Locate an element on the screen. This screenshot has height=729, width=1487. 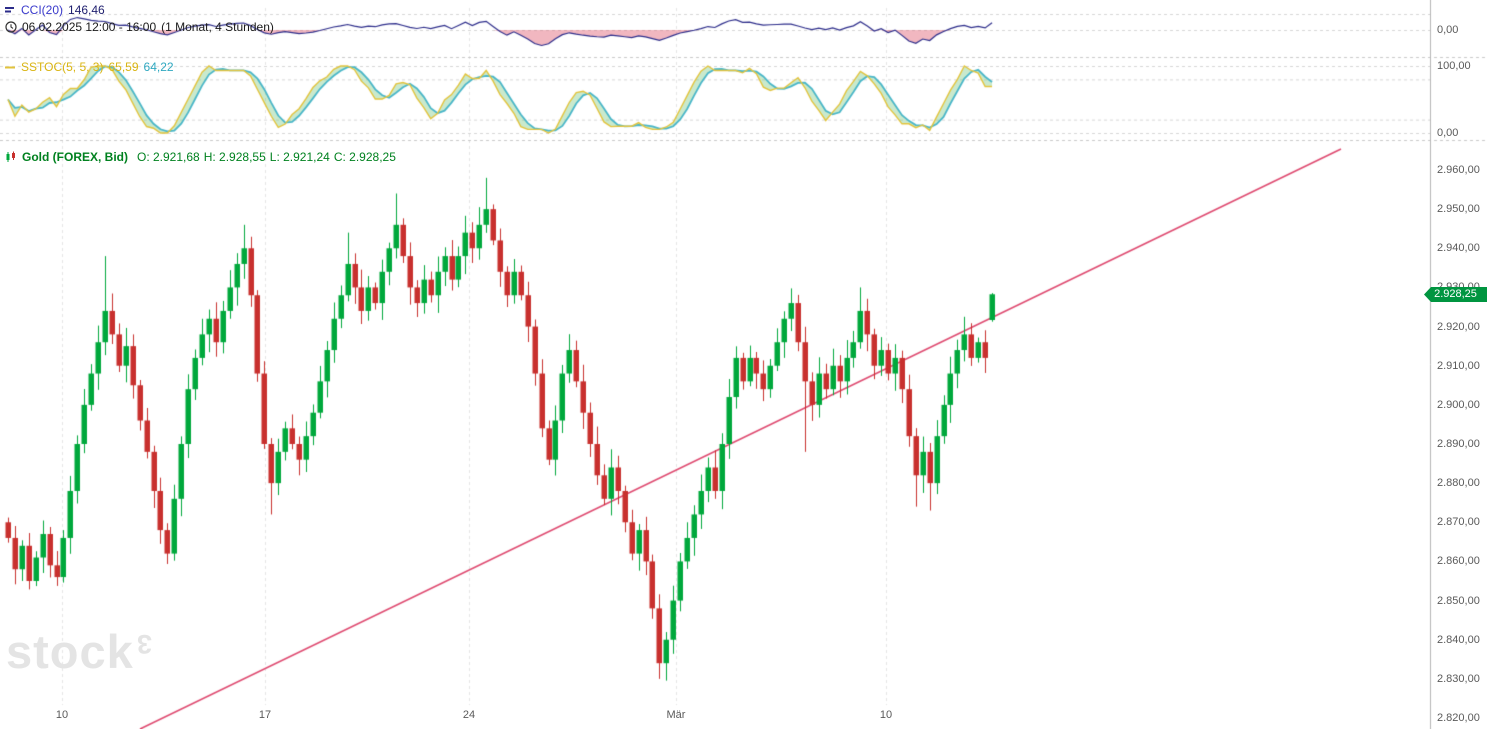
sstoc-axis-max-label: 100,00 is located at coordinates (1454, 66).